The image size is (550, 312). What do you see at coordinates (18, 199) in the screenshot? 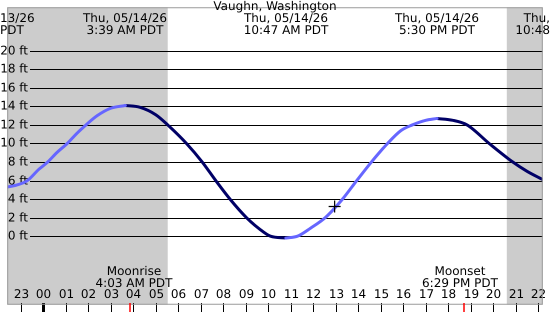
I see `y-tick-label: 4 ft` at bounding box center [18, 199].